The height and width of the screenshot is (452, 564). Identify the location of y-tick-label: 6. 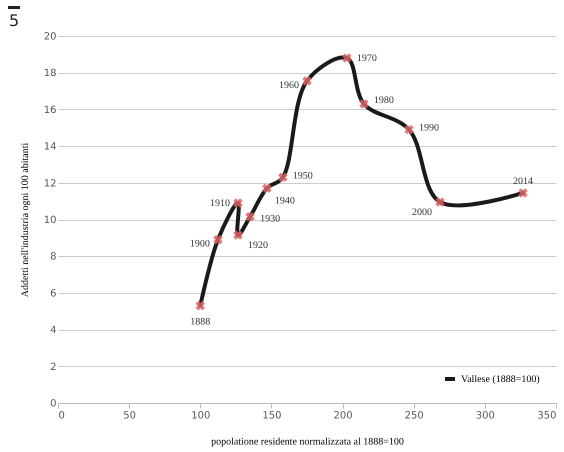
(53, 294).